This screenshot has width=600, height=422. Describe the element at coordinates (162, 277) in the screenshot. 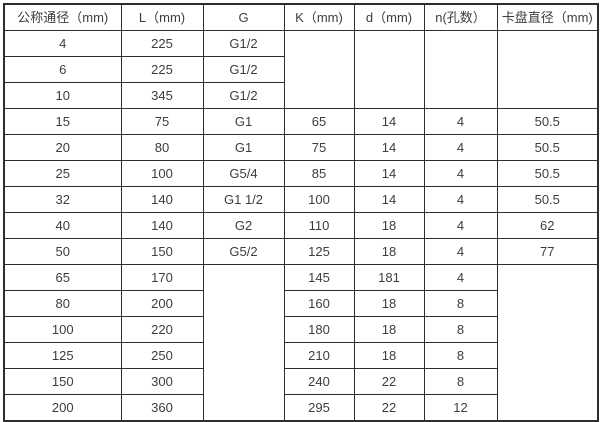

I see `table-cell: 170` at that location.